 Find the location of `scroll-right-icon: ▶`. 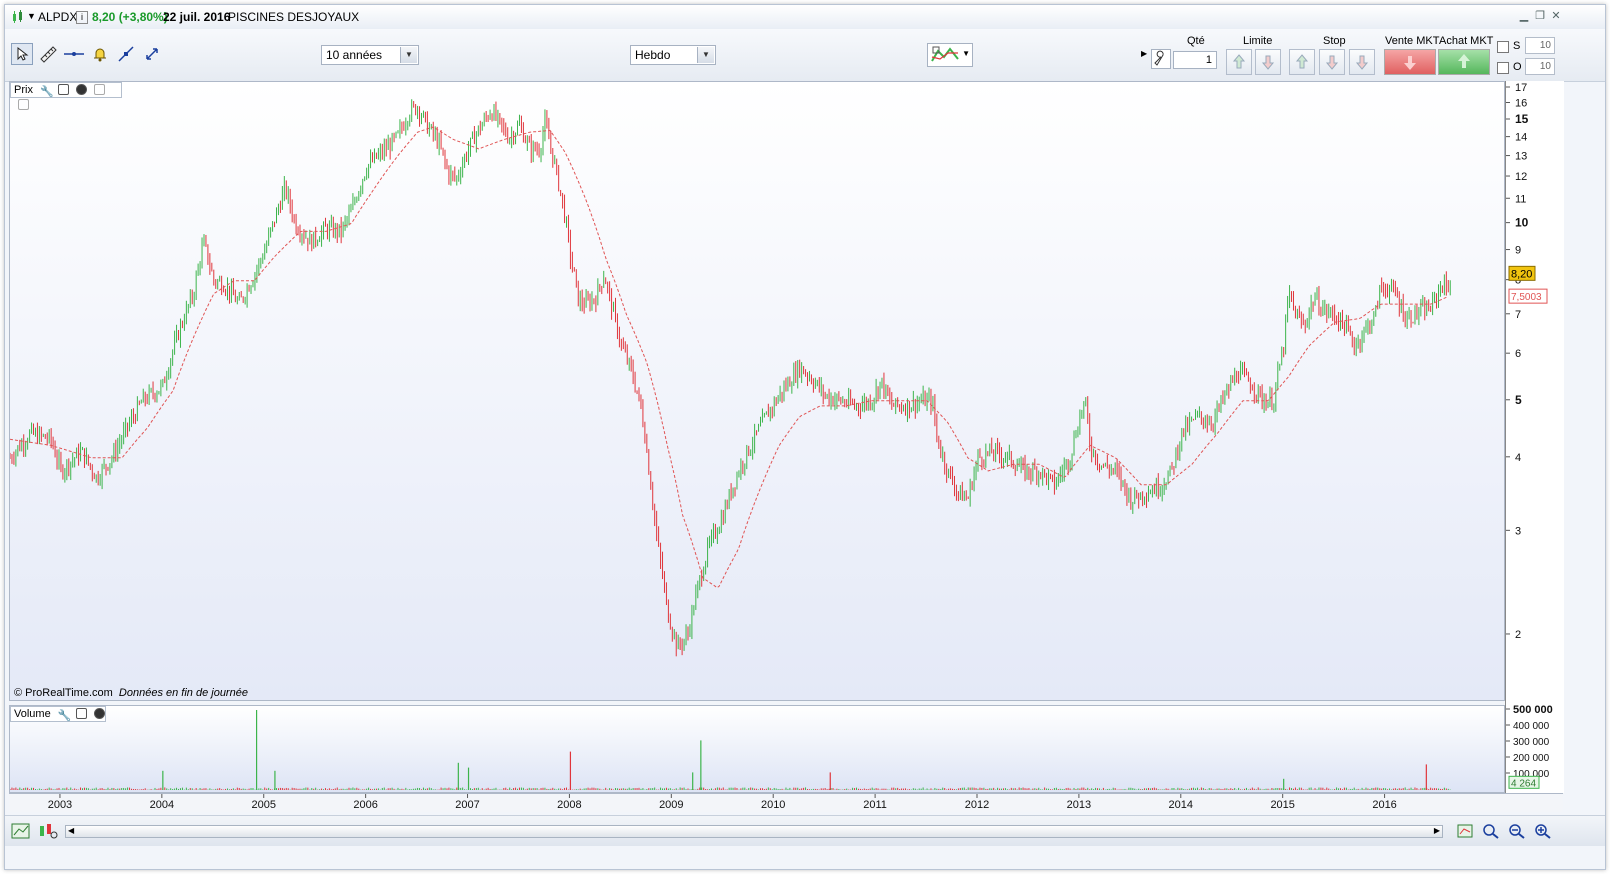

scroll-right-icon: ▶ is located at coordinates (1436, 830).